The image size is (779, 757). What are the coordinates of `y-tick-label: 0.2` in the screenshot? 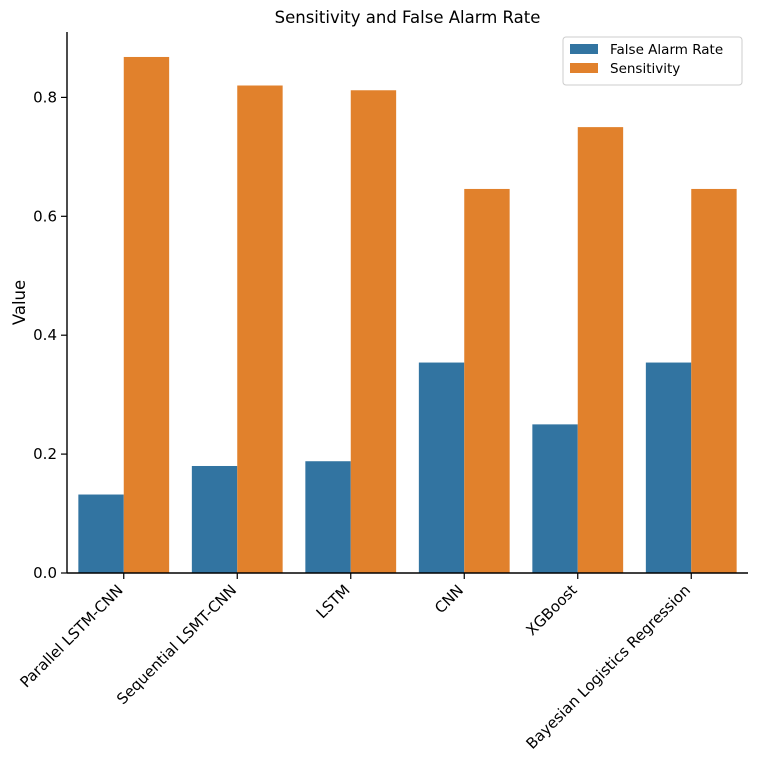 It's located at (45, 454).